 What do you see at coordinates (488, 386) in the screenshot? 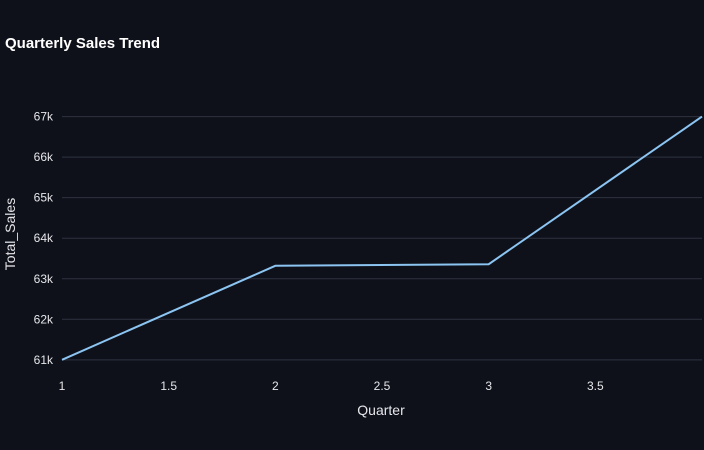
I see `x-tick-label: 3` at bounding box center [488, 386].